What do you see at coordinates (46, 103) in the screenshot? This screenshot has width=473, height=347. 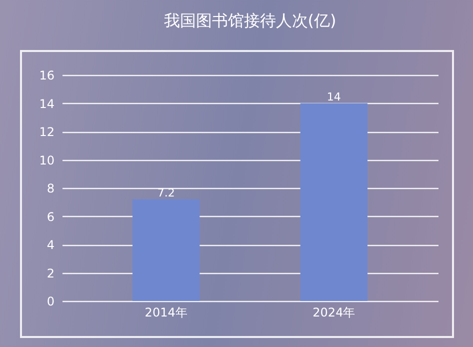 I see `y-tick-label: 14` at bounding box center [46, 103].